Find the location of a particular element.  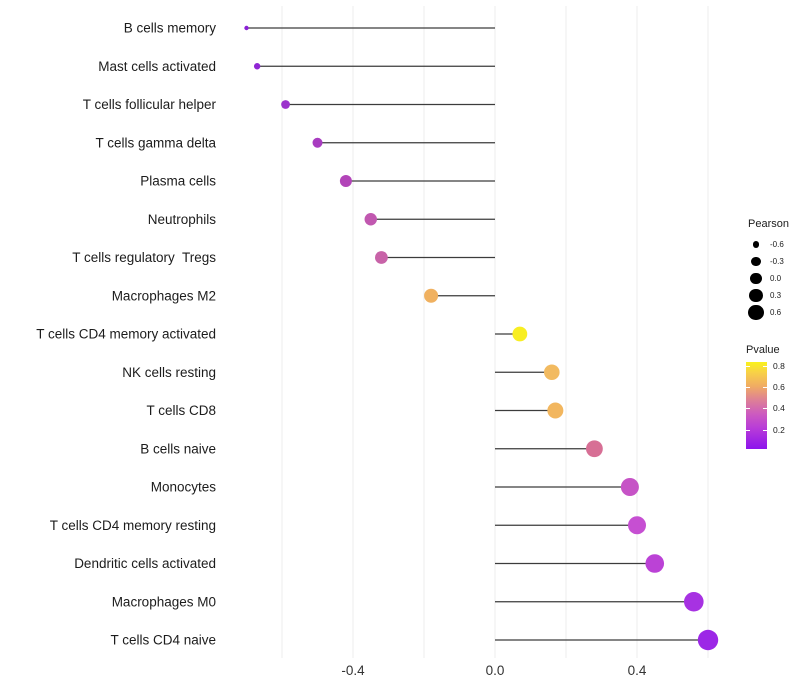

x-tick-label: -0.4 is located at coordinates (353, 670).